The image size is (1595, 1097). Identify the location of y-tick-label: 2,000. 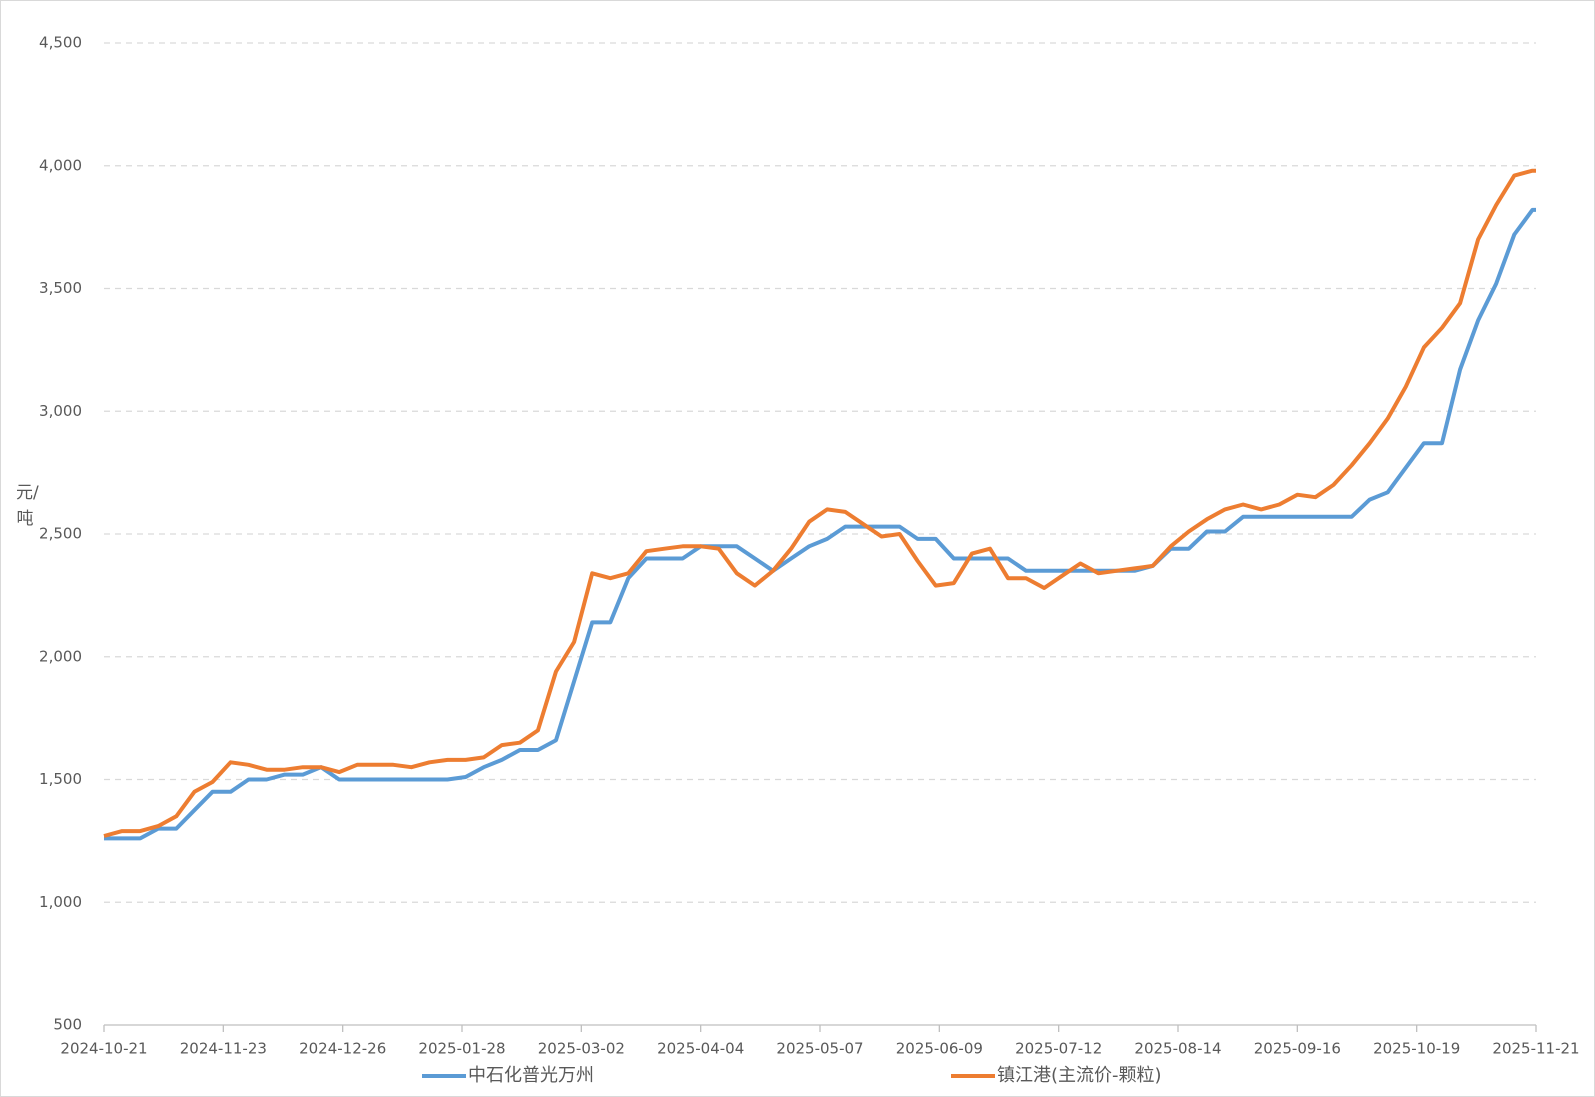
(60, 656).